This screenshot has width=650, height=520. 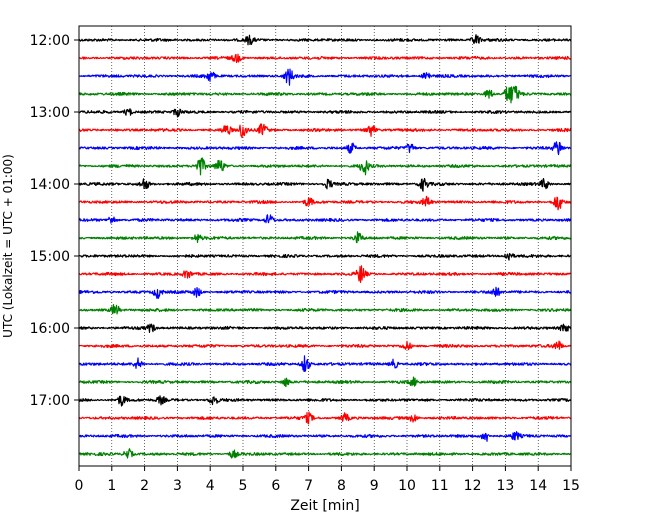 I want to click on y-tick-label-1400: 14:00, so click(x=50, y=185).